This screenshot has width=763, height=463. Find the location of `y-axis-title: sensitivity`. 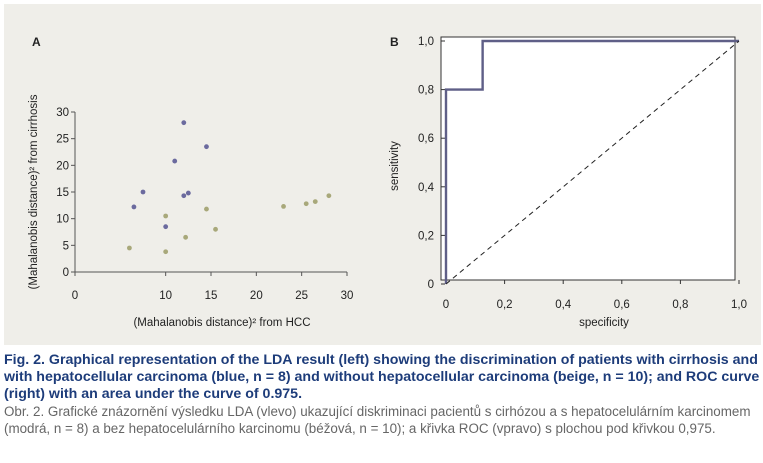

y-axis-title: sensitivity is located at coordinates (395, 166).